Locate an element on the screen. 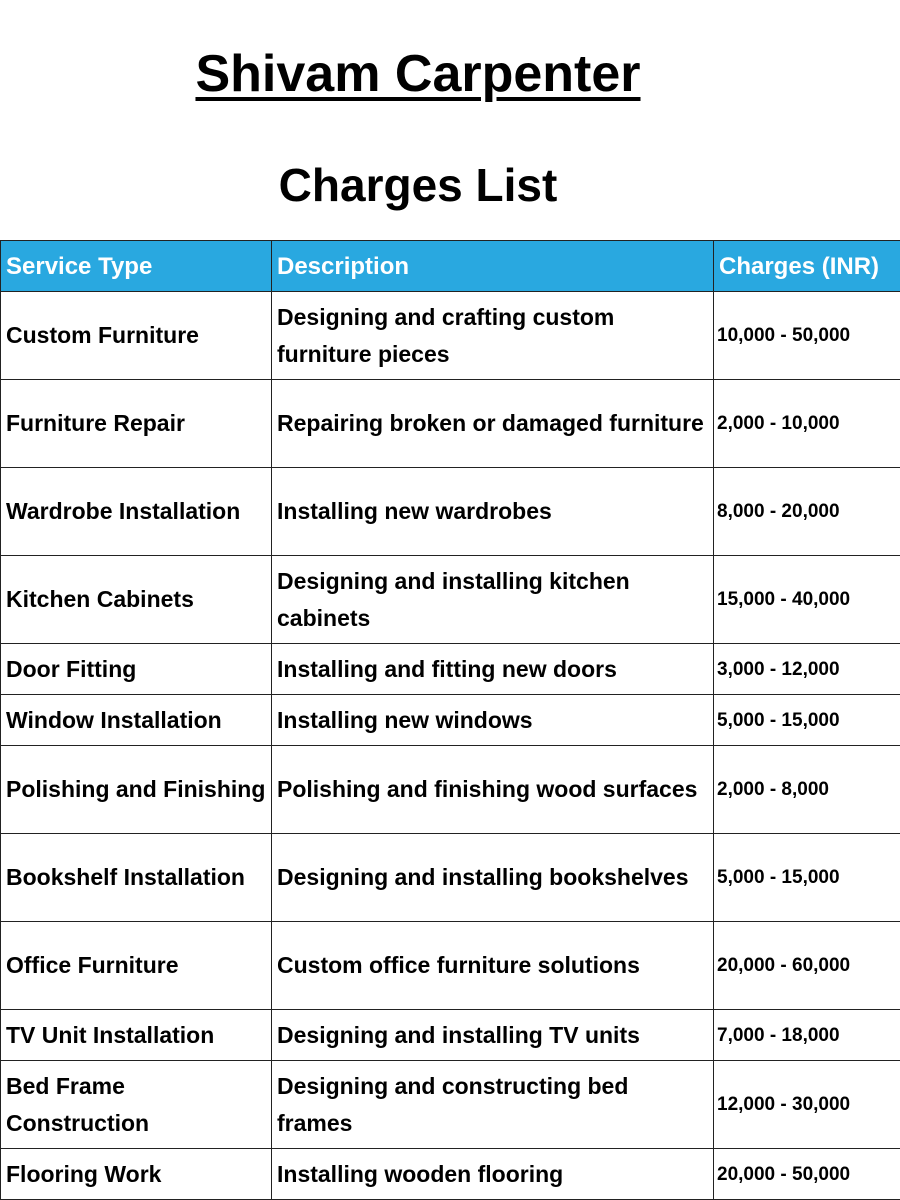 This screenshot has height=1200, width=900. charges-cell: 2,000 - 8,000 is located at coordinates (806, 789).